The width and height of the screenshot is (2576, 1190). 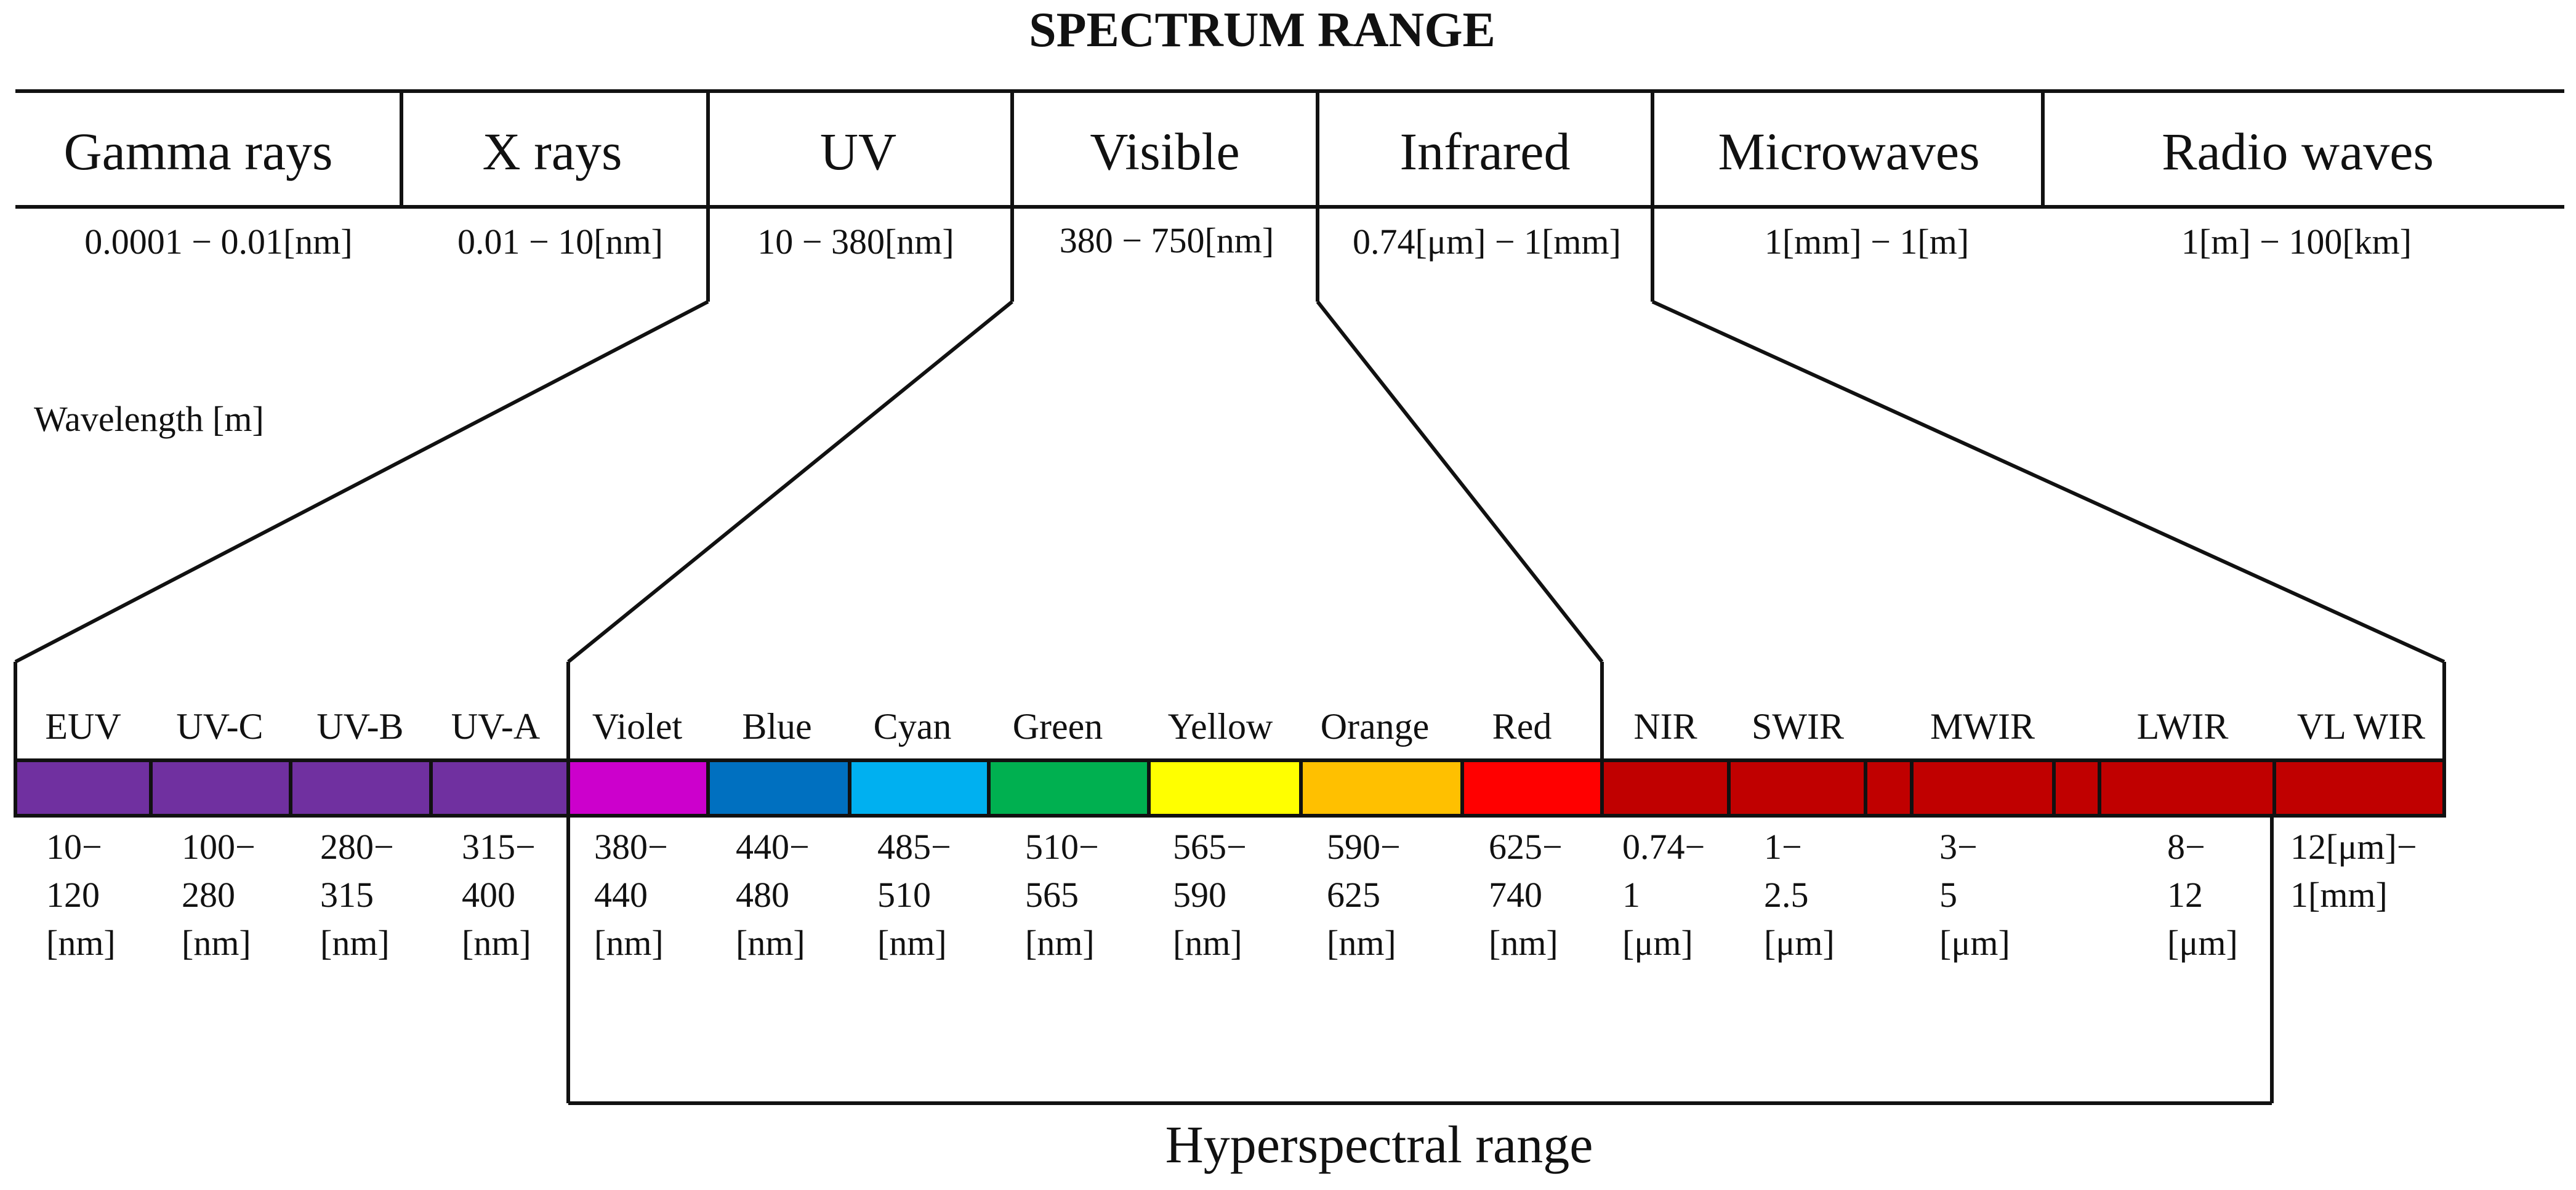 What do you see at coordinates (1515, 895) in the screenshot?
I see `band-range-line: 740` at bounding box center [1515, 895].